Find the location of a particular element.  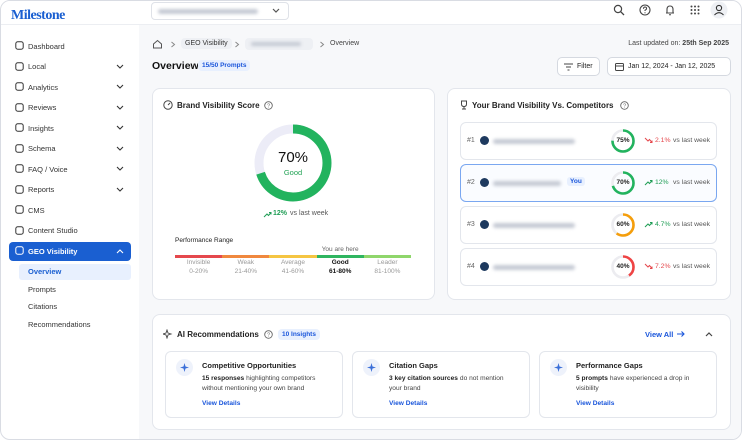

nav-chevron is located at coordinates (120, 148).